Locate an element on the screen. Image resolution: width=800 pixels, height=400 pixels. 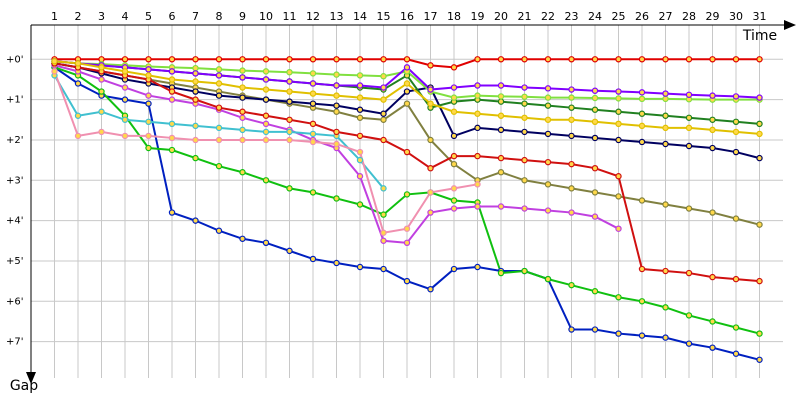
x-tick-label: 5 is located at coordinates (148, 16).